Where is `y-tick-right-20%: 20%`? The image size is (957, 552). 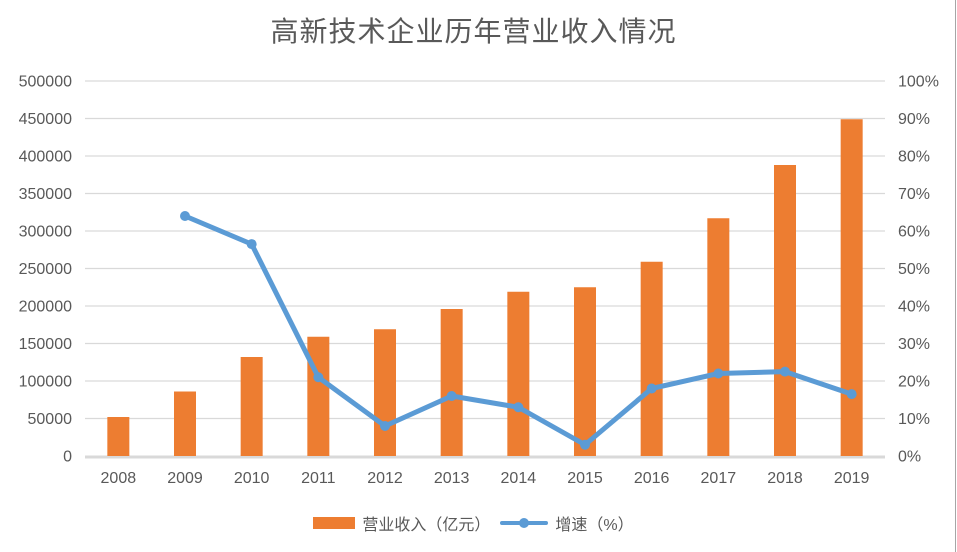 y-tick-right-20%: 20% is located at coordinates (914, 382).